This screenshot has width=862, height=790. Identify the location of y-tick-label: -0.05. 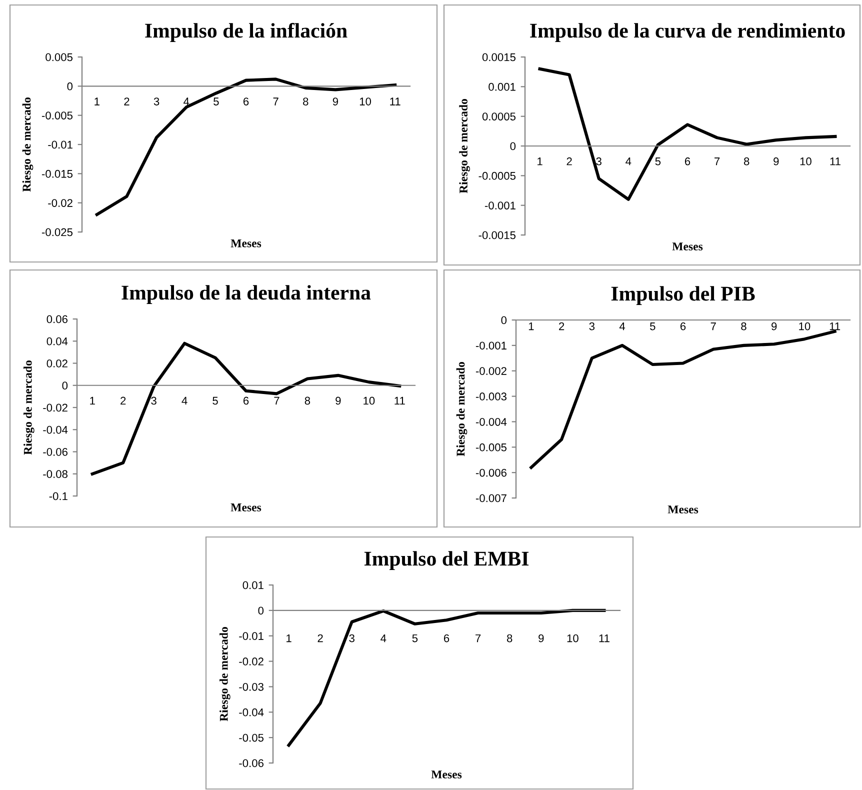
(251, 738).